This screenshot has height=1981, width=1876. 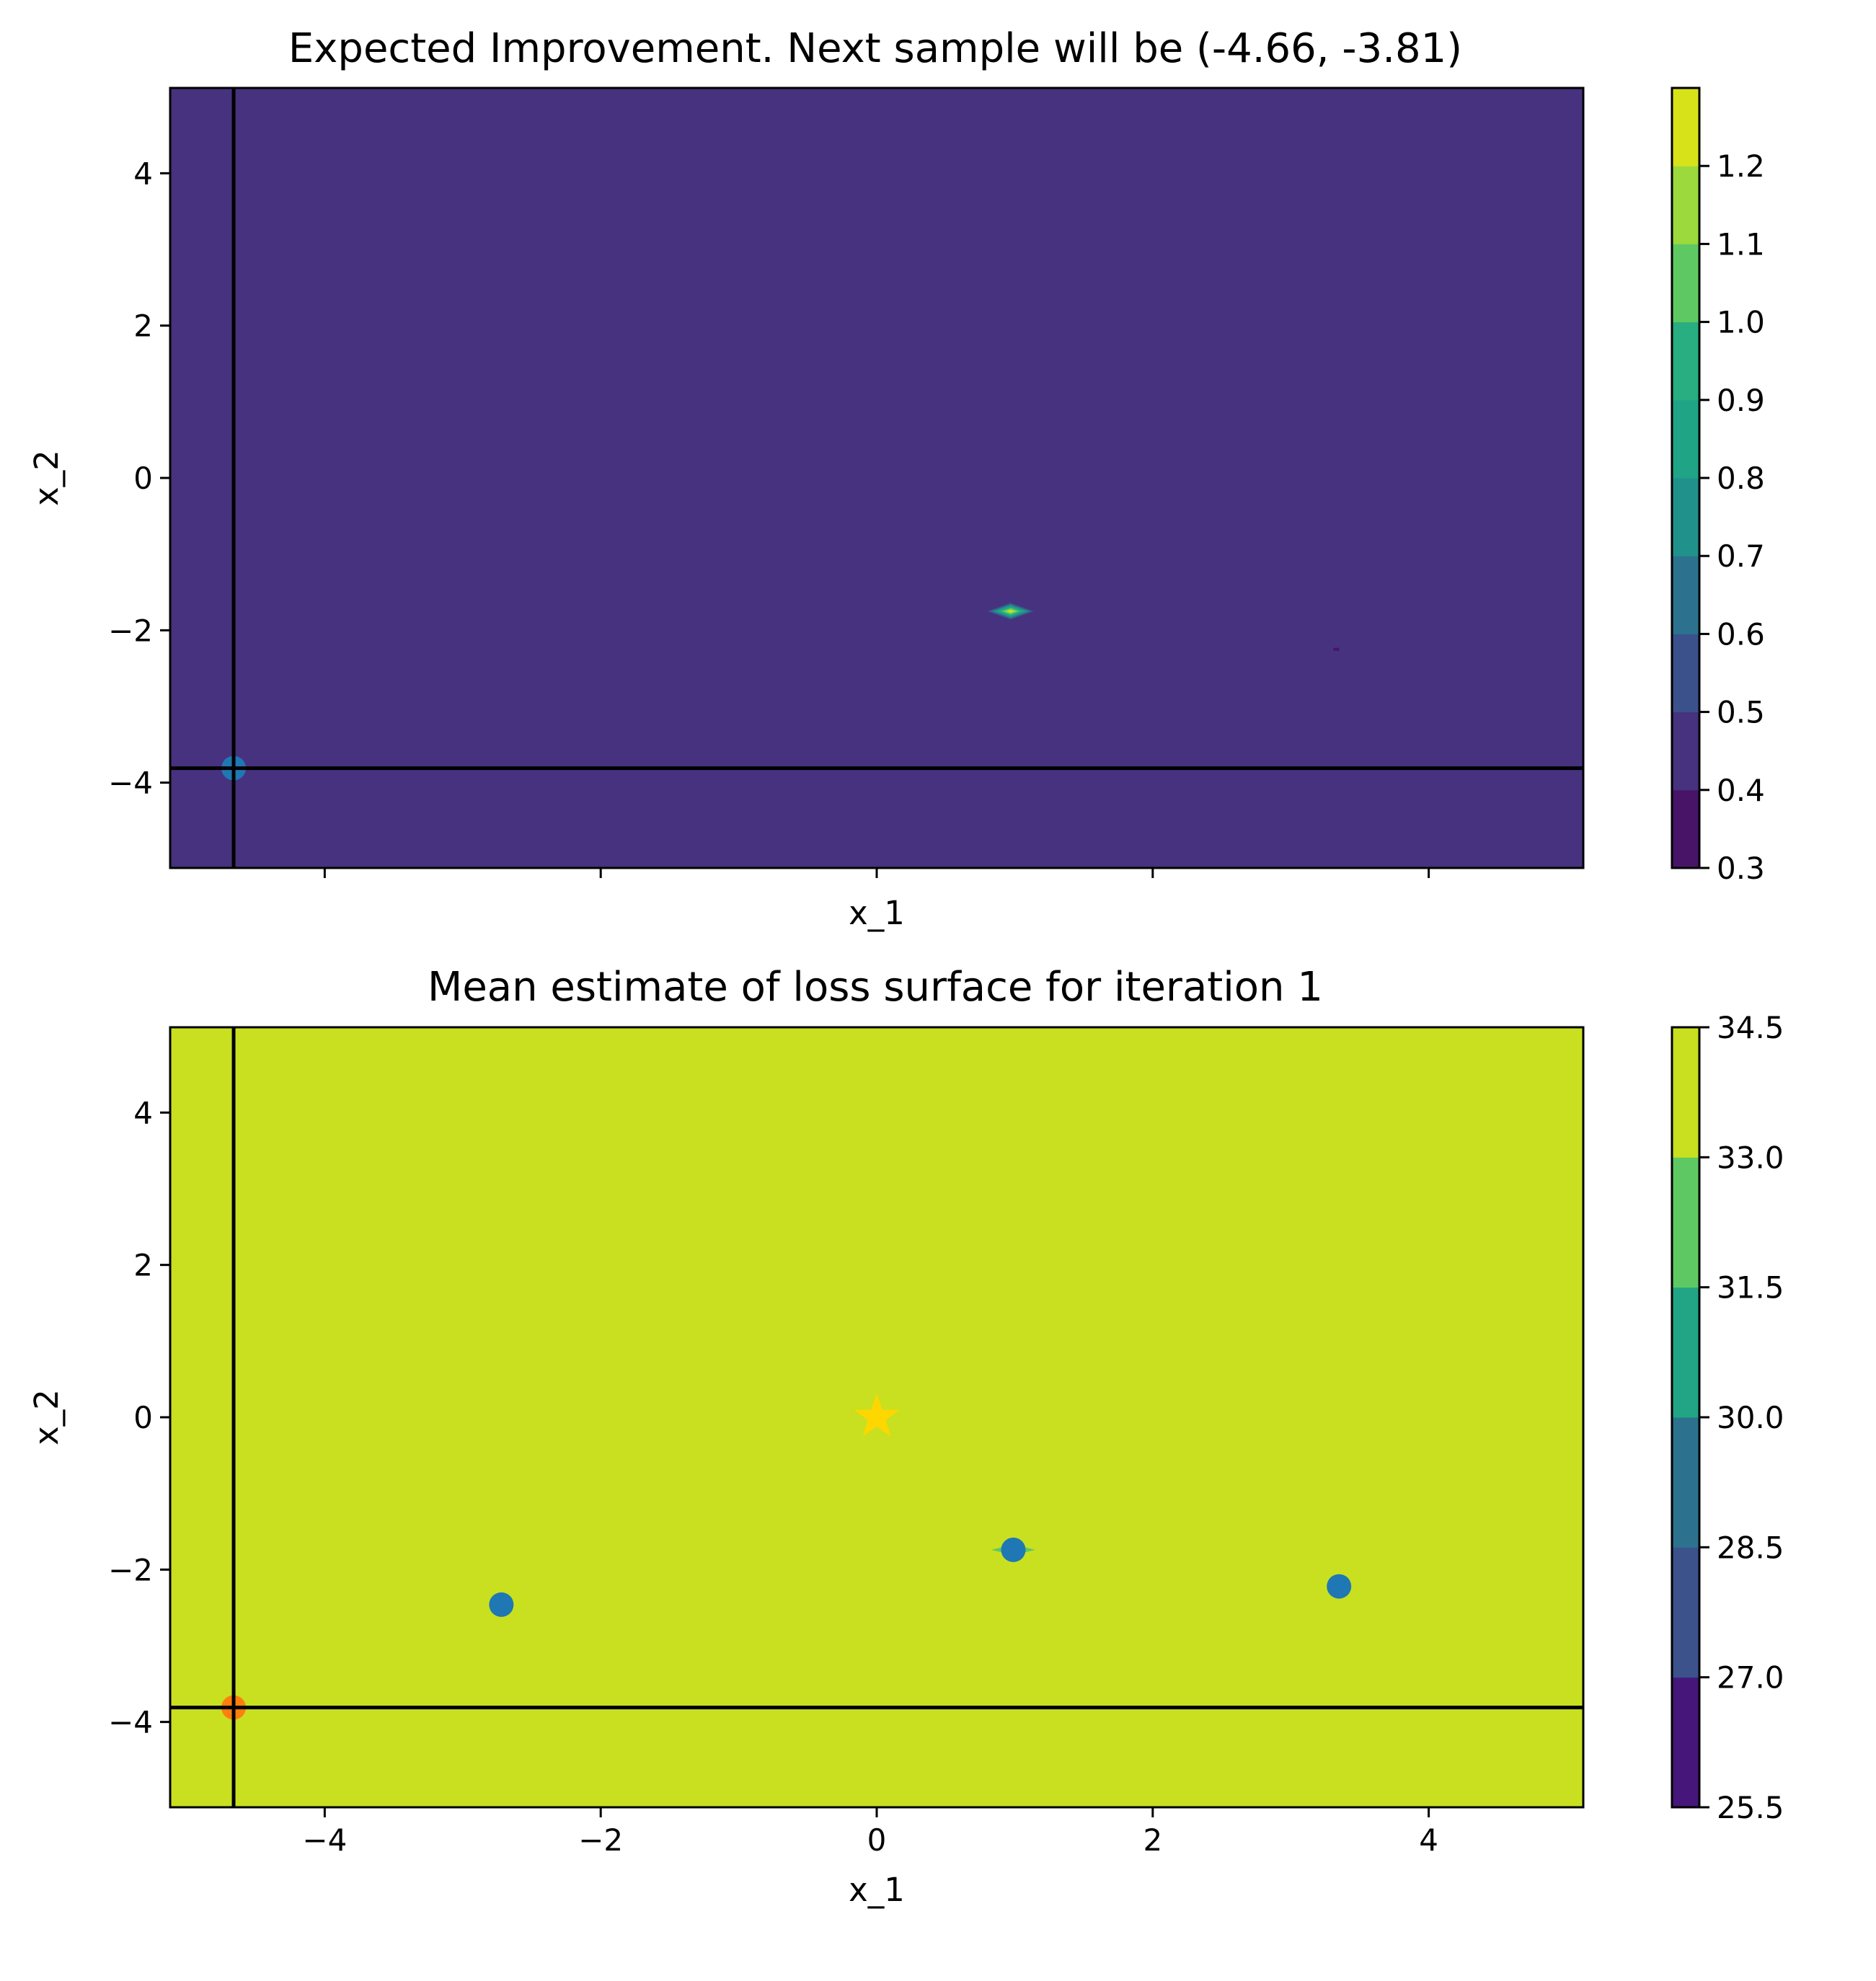 I want to click on ei-colorbar-tick-label-2: 0.5, so click(x=1741, y=712).